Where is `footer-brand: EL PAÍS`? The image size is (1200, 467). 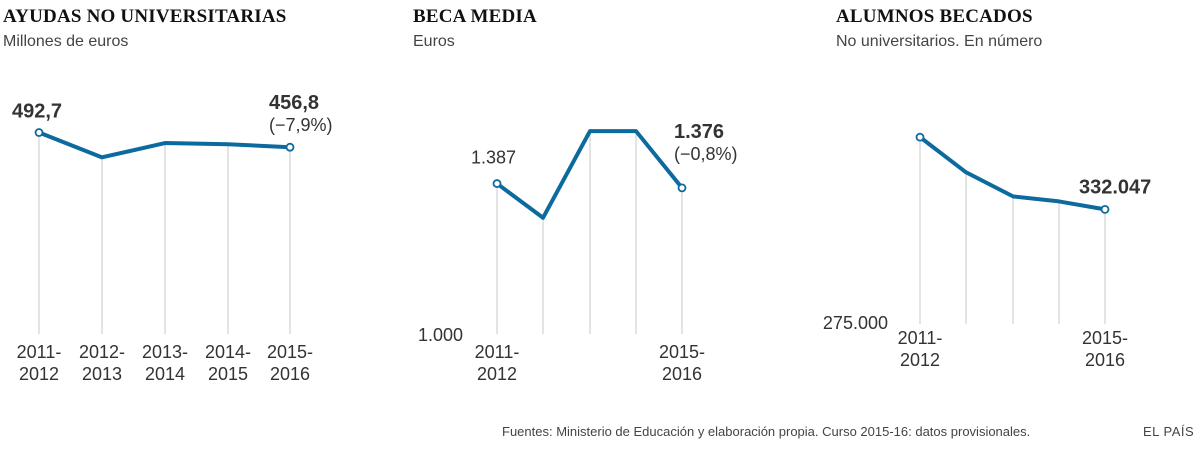
footer-brand: EL PAÍS is located at coordinates (1169, 431).